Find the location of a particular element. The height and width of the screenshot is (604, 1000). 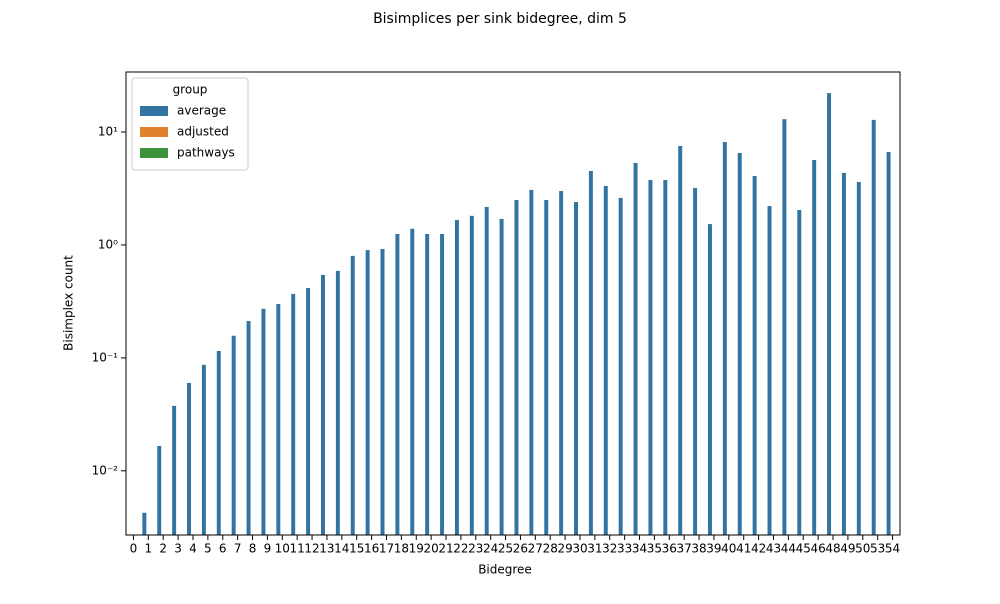

x-tick-label: 6 is located at coordinates (223, 549).